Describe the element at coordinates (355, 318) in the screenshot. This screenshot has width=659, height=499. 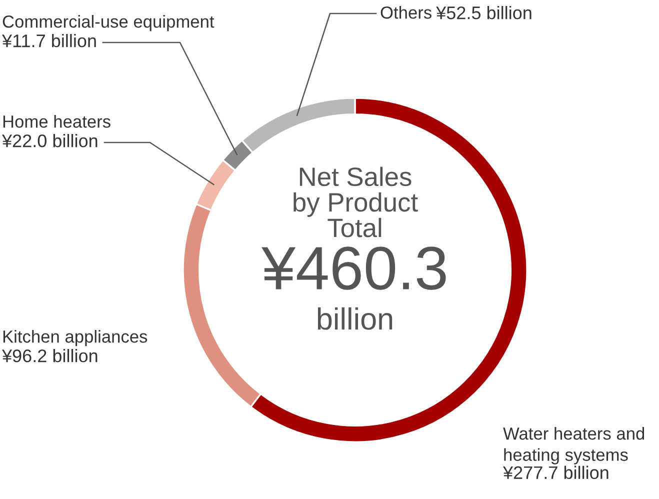
I see `text: billion` at that location.